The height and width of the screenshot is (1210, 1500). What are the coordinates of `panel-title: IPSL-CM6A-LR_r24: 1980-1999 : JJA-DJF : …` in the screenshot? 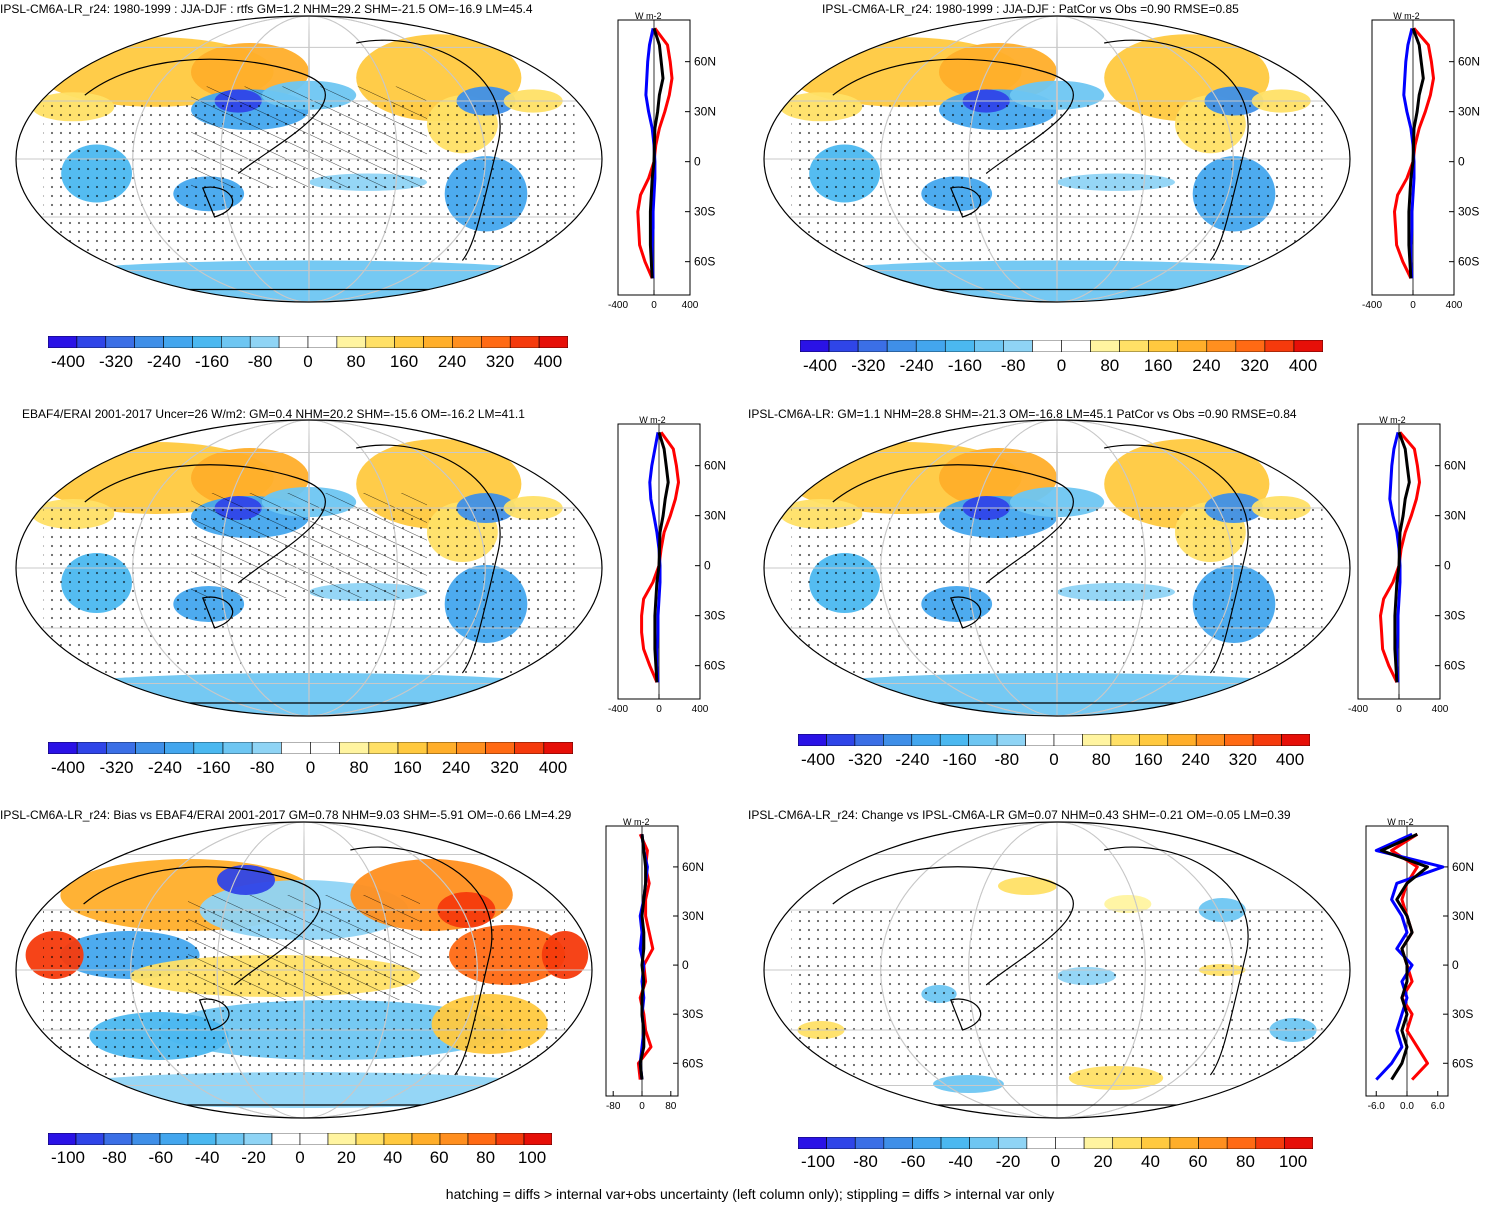 It's located at (266, 9).